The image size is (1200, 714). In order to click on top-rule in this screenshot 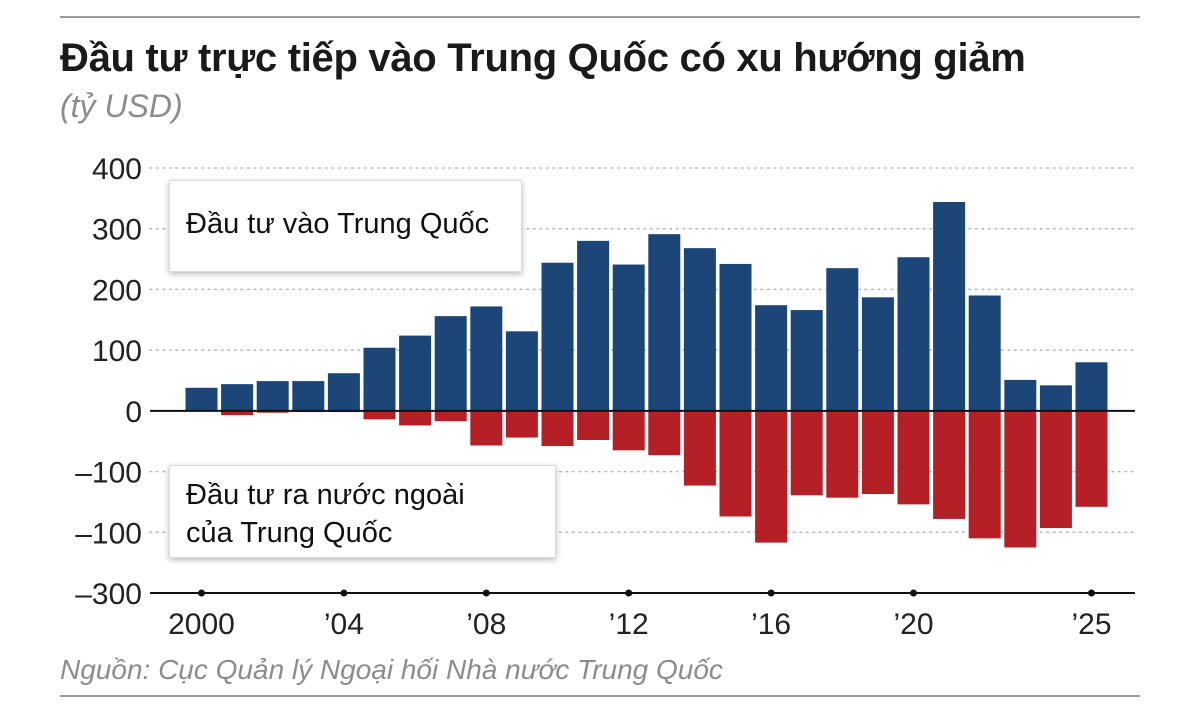, I will do `click(600, 17)`.